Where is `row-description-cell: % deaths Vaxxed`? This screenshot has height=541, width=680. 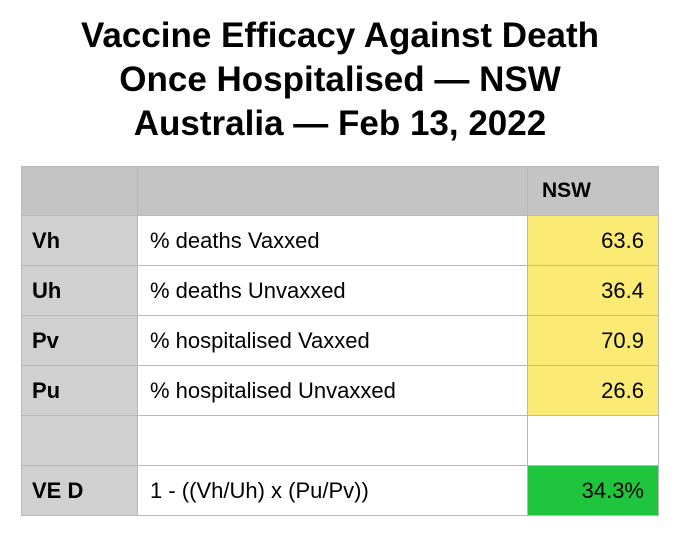 row-description-cell: % deaths Vaxxed is located at coordinates (332, 240).